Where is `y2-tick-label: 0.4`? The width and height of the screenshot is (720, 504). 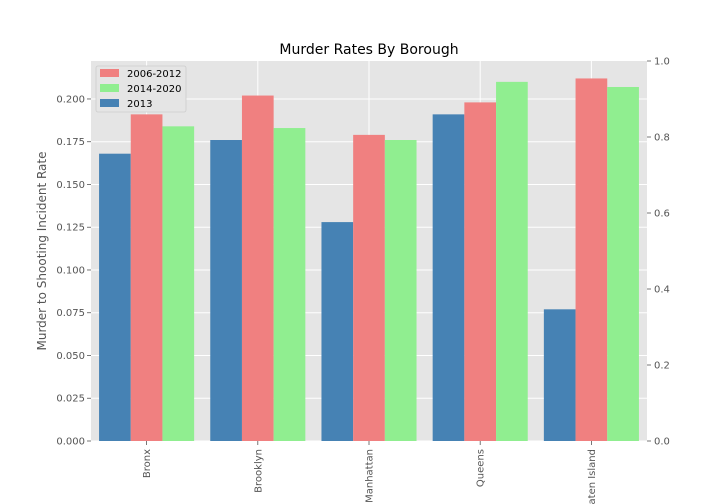
y2-tick-label: 0.4 is located at coordinates (662, 290).